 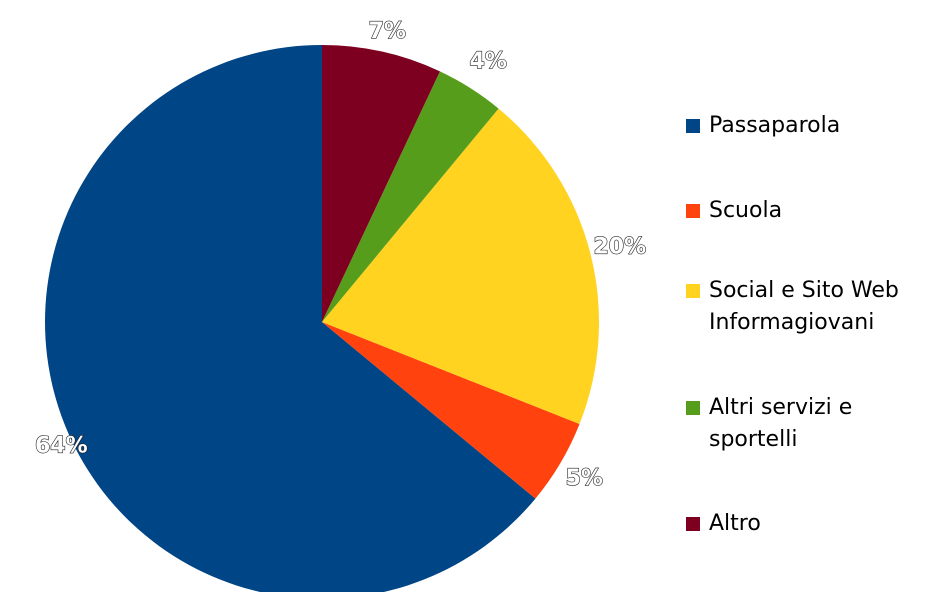 I want to click on legend-item-1: Passaparola, so click(x=763, y=126).